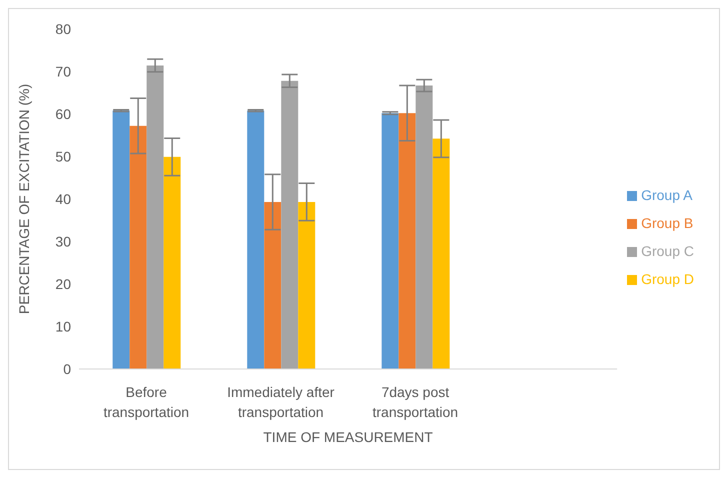  What do you see at coordinates (63, 326) in the screenshot?
I see `y-tick-label: 10` at bounding box center [63, 326].